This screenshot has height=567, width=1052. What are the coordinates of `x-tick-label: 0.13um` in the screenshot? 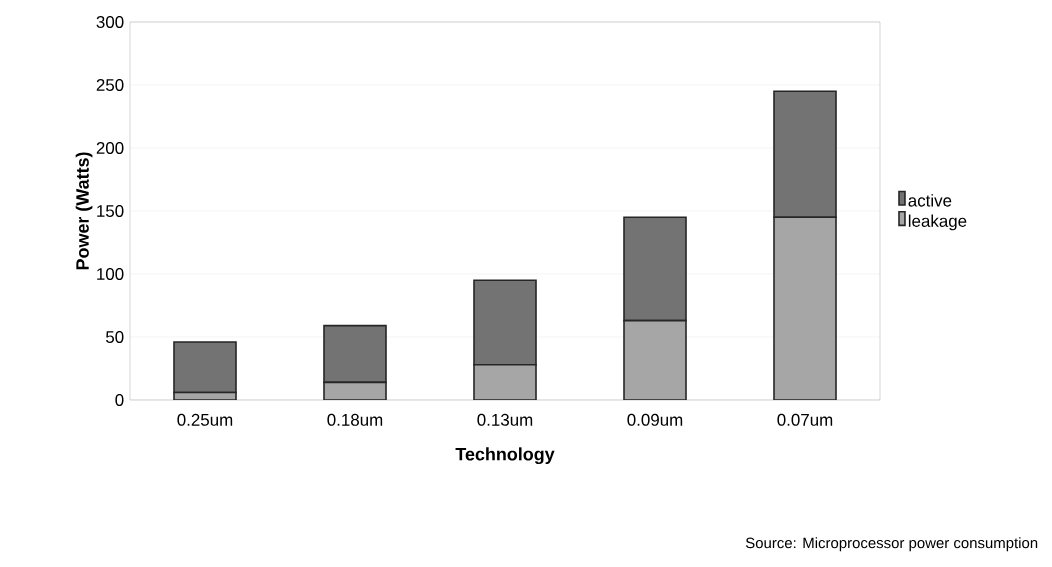 It's located at (505, 419).